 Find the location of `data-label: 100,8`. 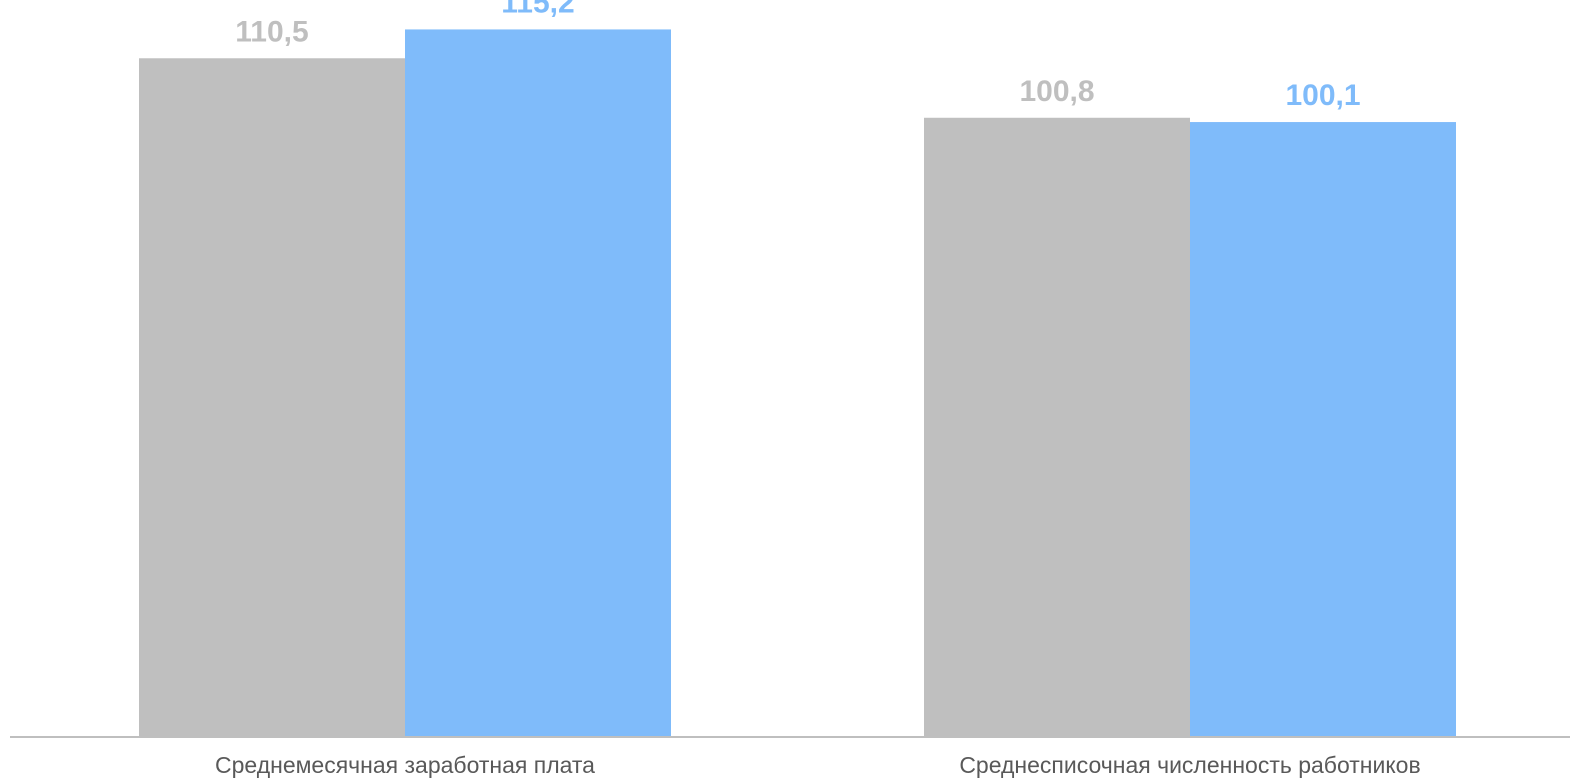

data-label: 100,8 is located at coordinates (1056, 91).